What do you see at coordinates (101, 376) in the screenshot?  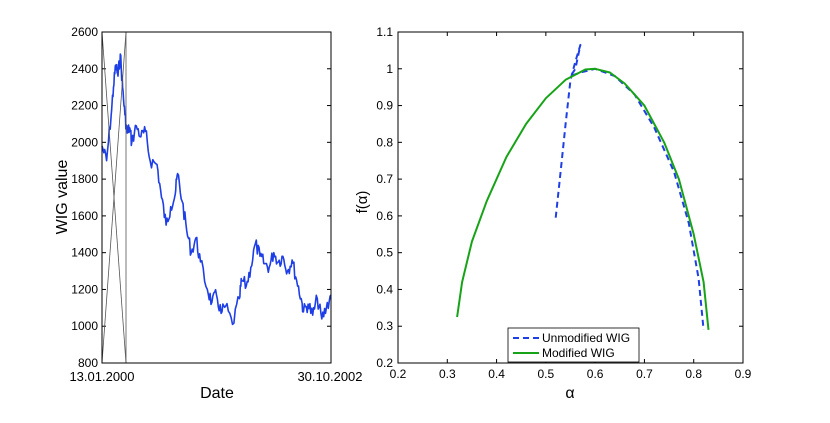 I see `wig-x-tick-start: 13.01.2000` at bounding box center [101, 376].